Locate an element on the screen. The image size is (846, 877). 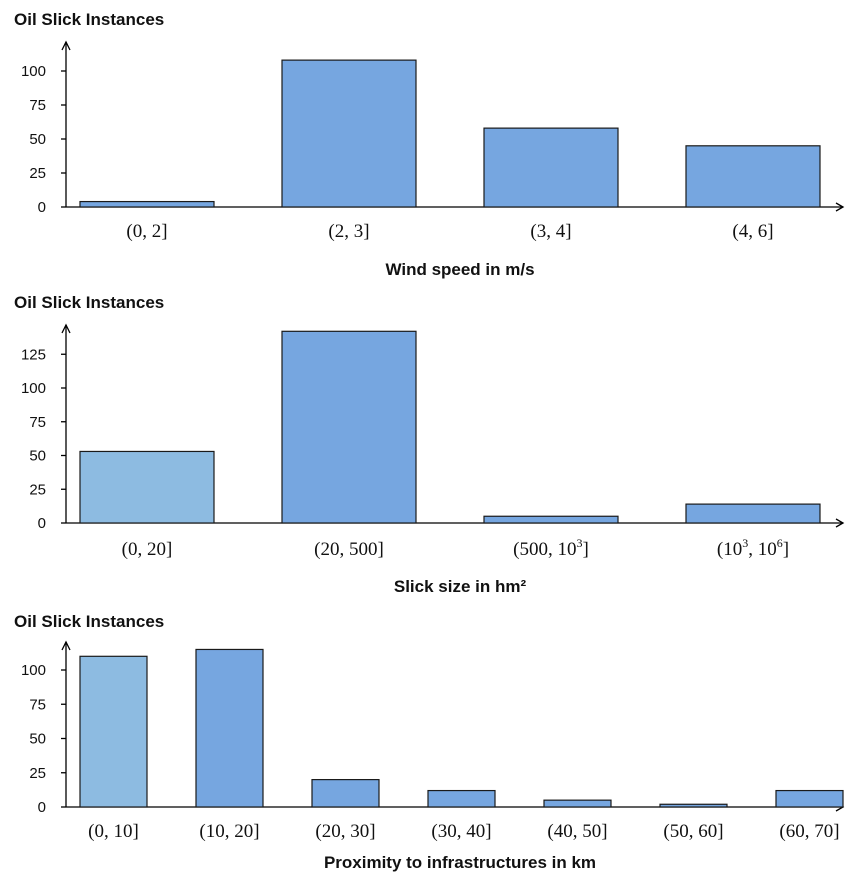
x-tick-label: (10, 20] is located at coordinates (229, 831).